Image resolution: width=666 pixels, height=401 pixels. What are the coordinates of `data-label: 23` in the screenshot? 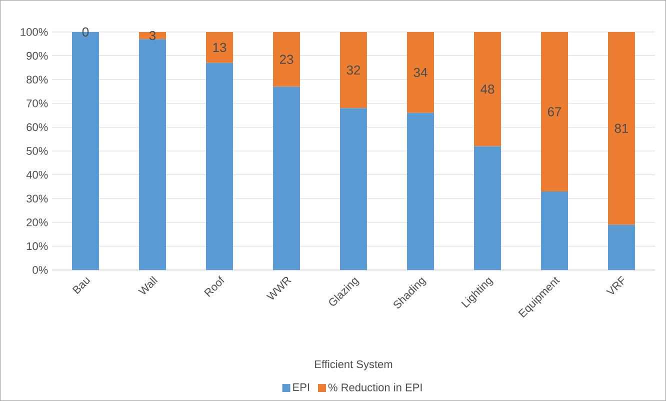 It's located at (287, 59).